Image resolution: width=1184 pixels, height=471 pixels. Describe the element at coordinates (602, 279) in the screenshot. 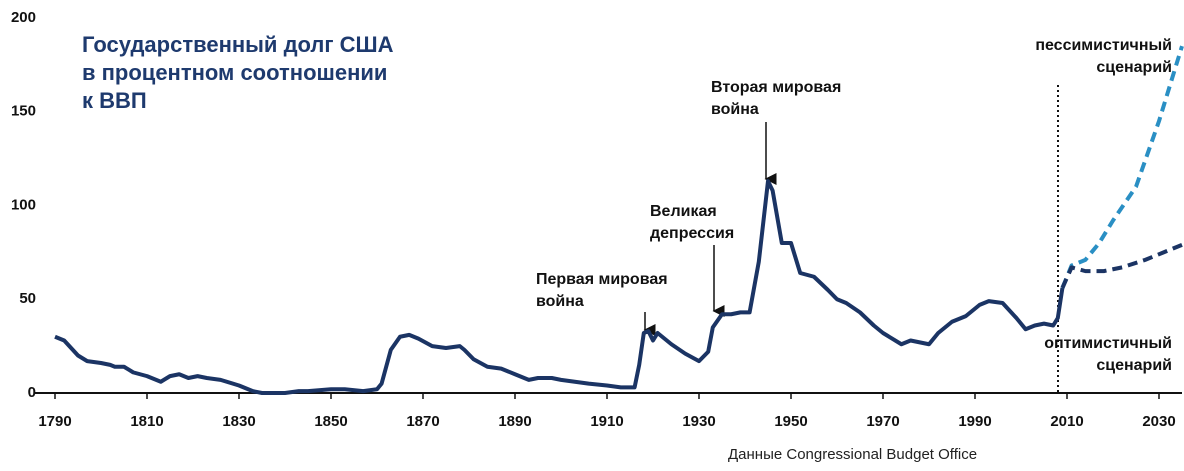

I see `annotation: Первая мировая` at that location.